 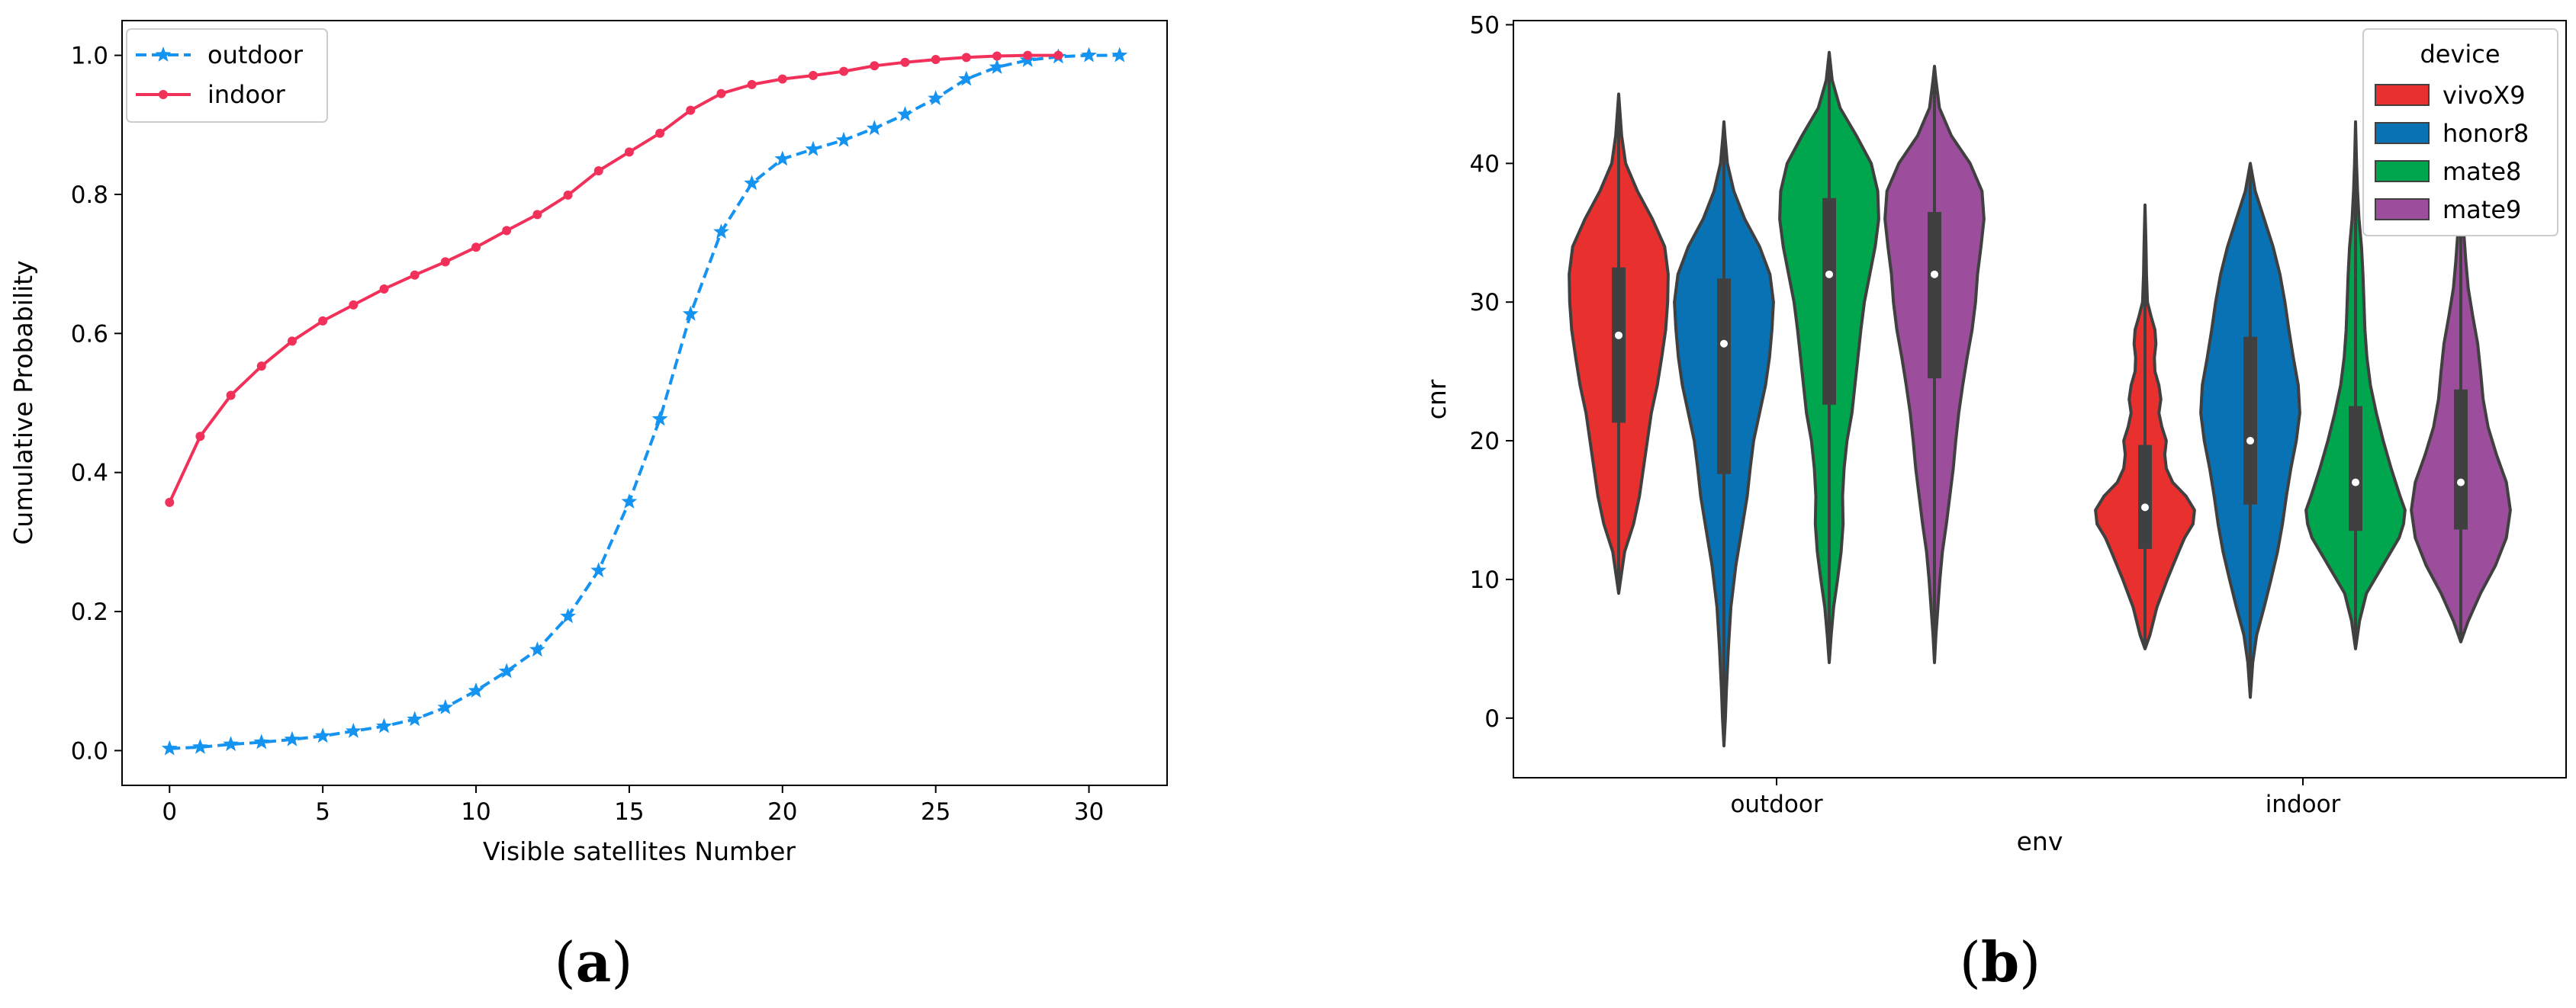 What do you see at coordinates (2485, 95) in the screenshot?
I see `legend-label-vivoX9: vivoX9` at bounding box center [2485, 95].